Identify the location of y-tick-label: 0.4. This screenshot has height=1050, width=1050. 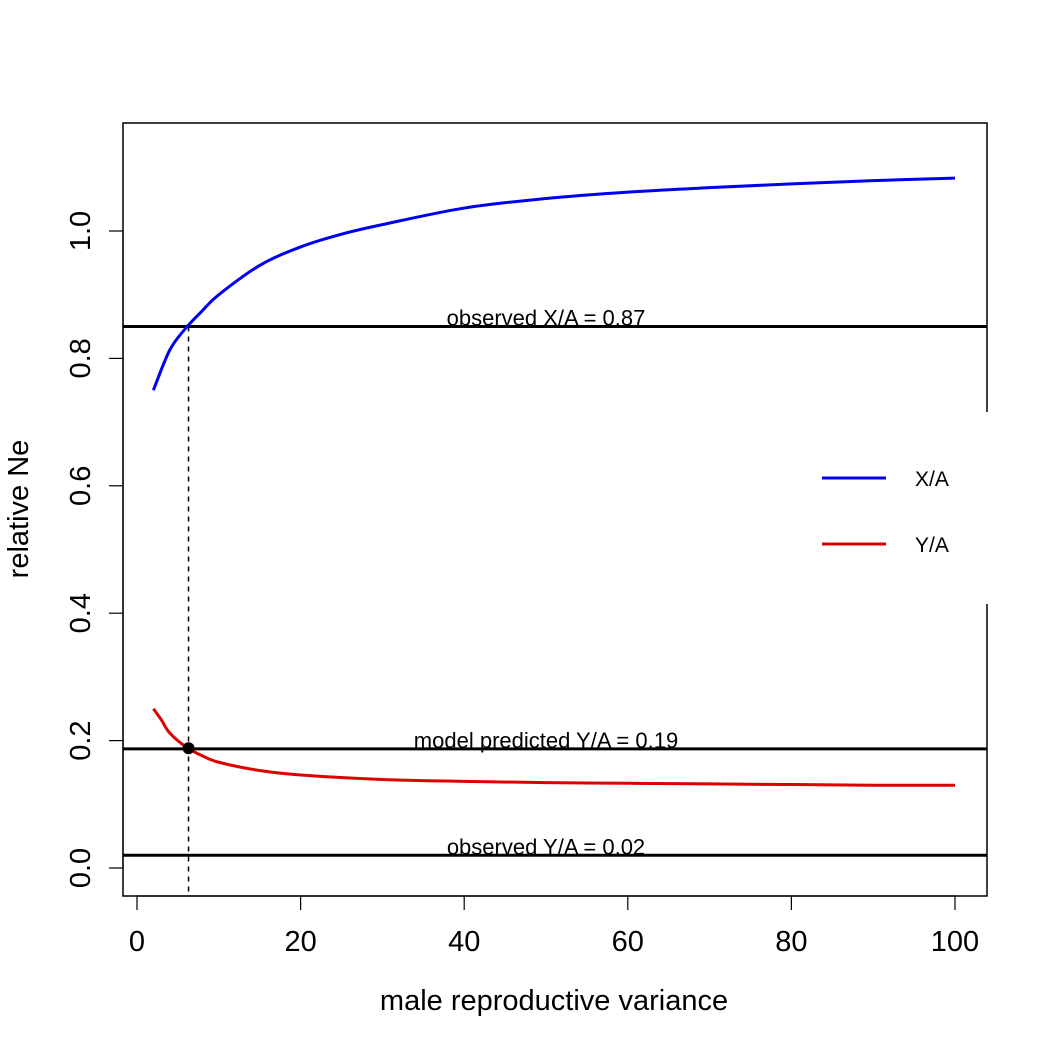
(81, 613).